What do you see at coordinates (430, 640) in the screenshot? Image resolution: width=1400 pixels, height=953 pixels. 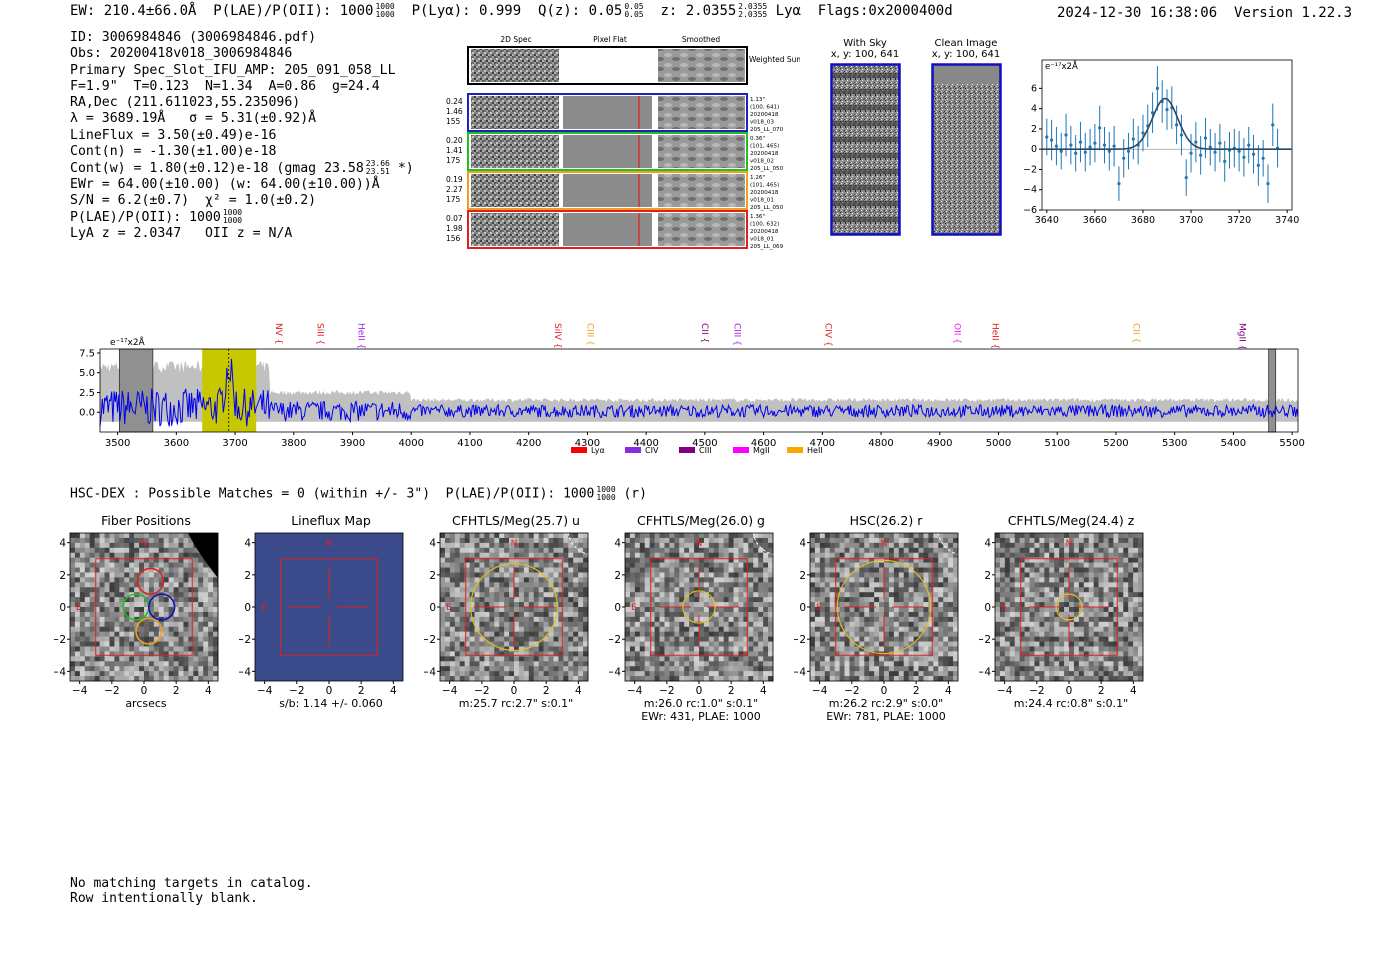 I see `y-tick-label: −2` at bounding box center [430, 640].